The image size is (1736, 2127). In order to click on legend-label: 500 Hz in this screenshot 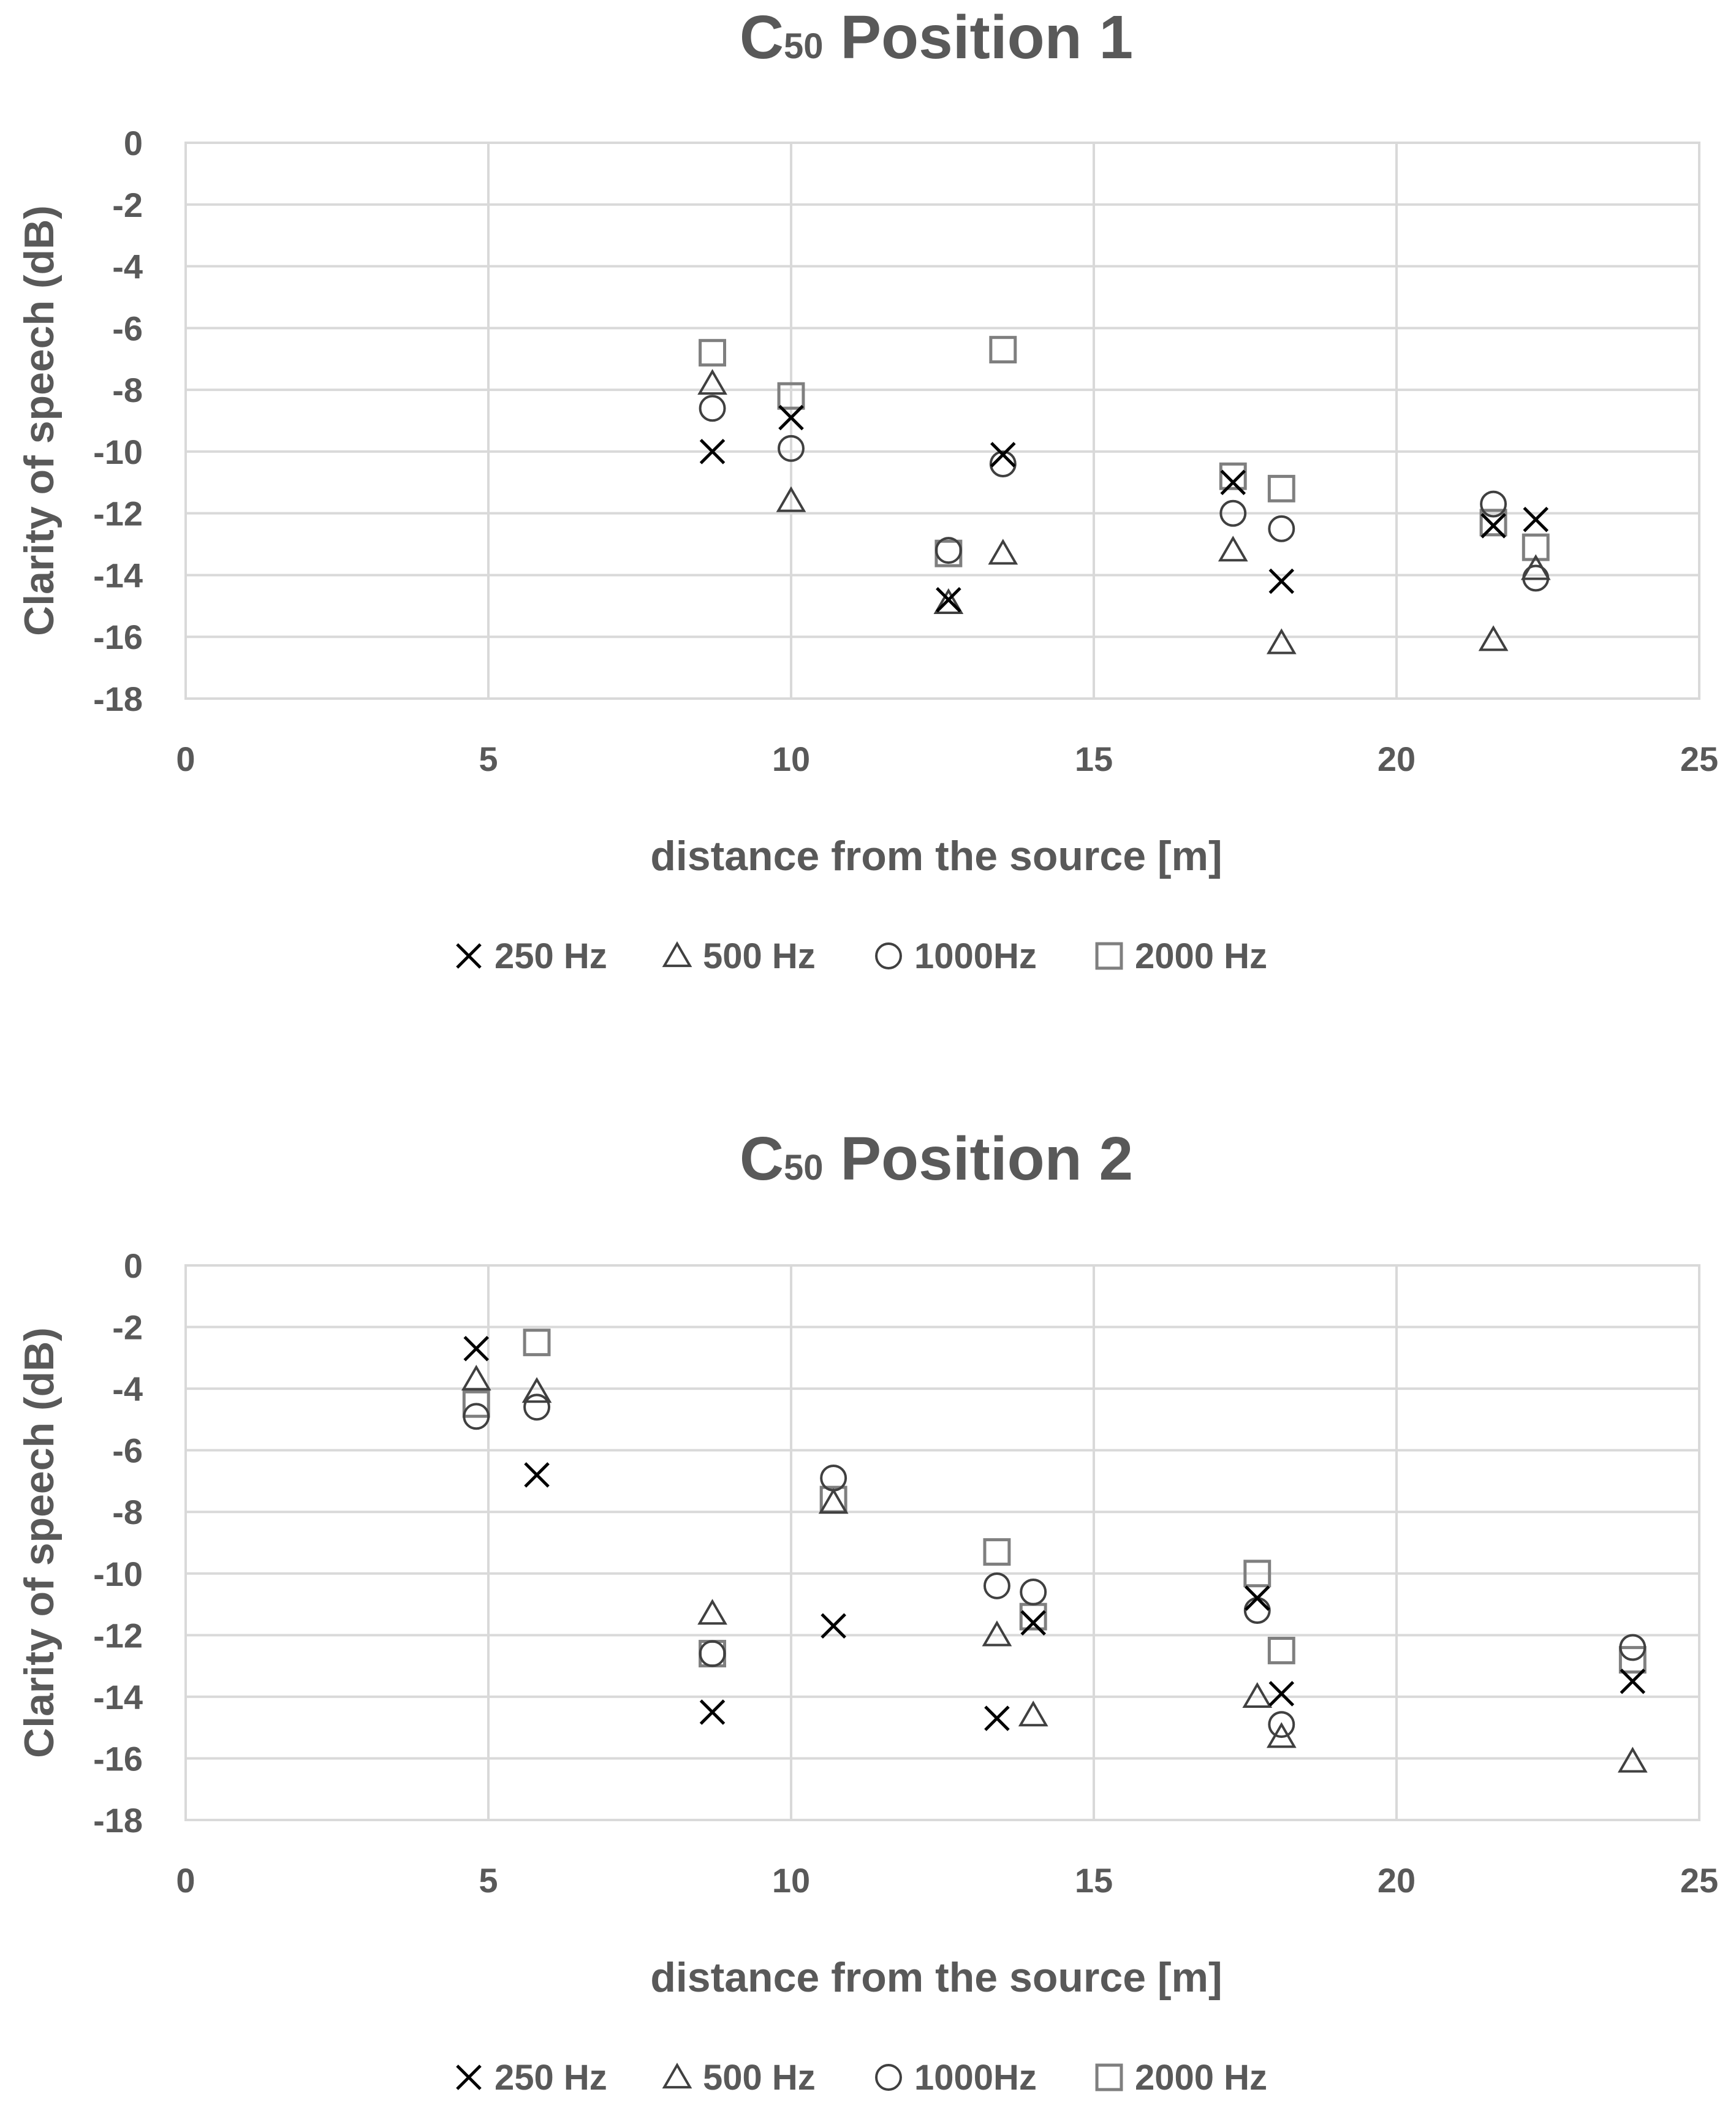, I will do `click(759, 956)`.